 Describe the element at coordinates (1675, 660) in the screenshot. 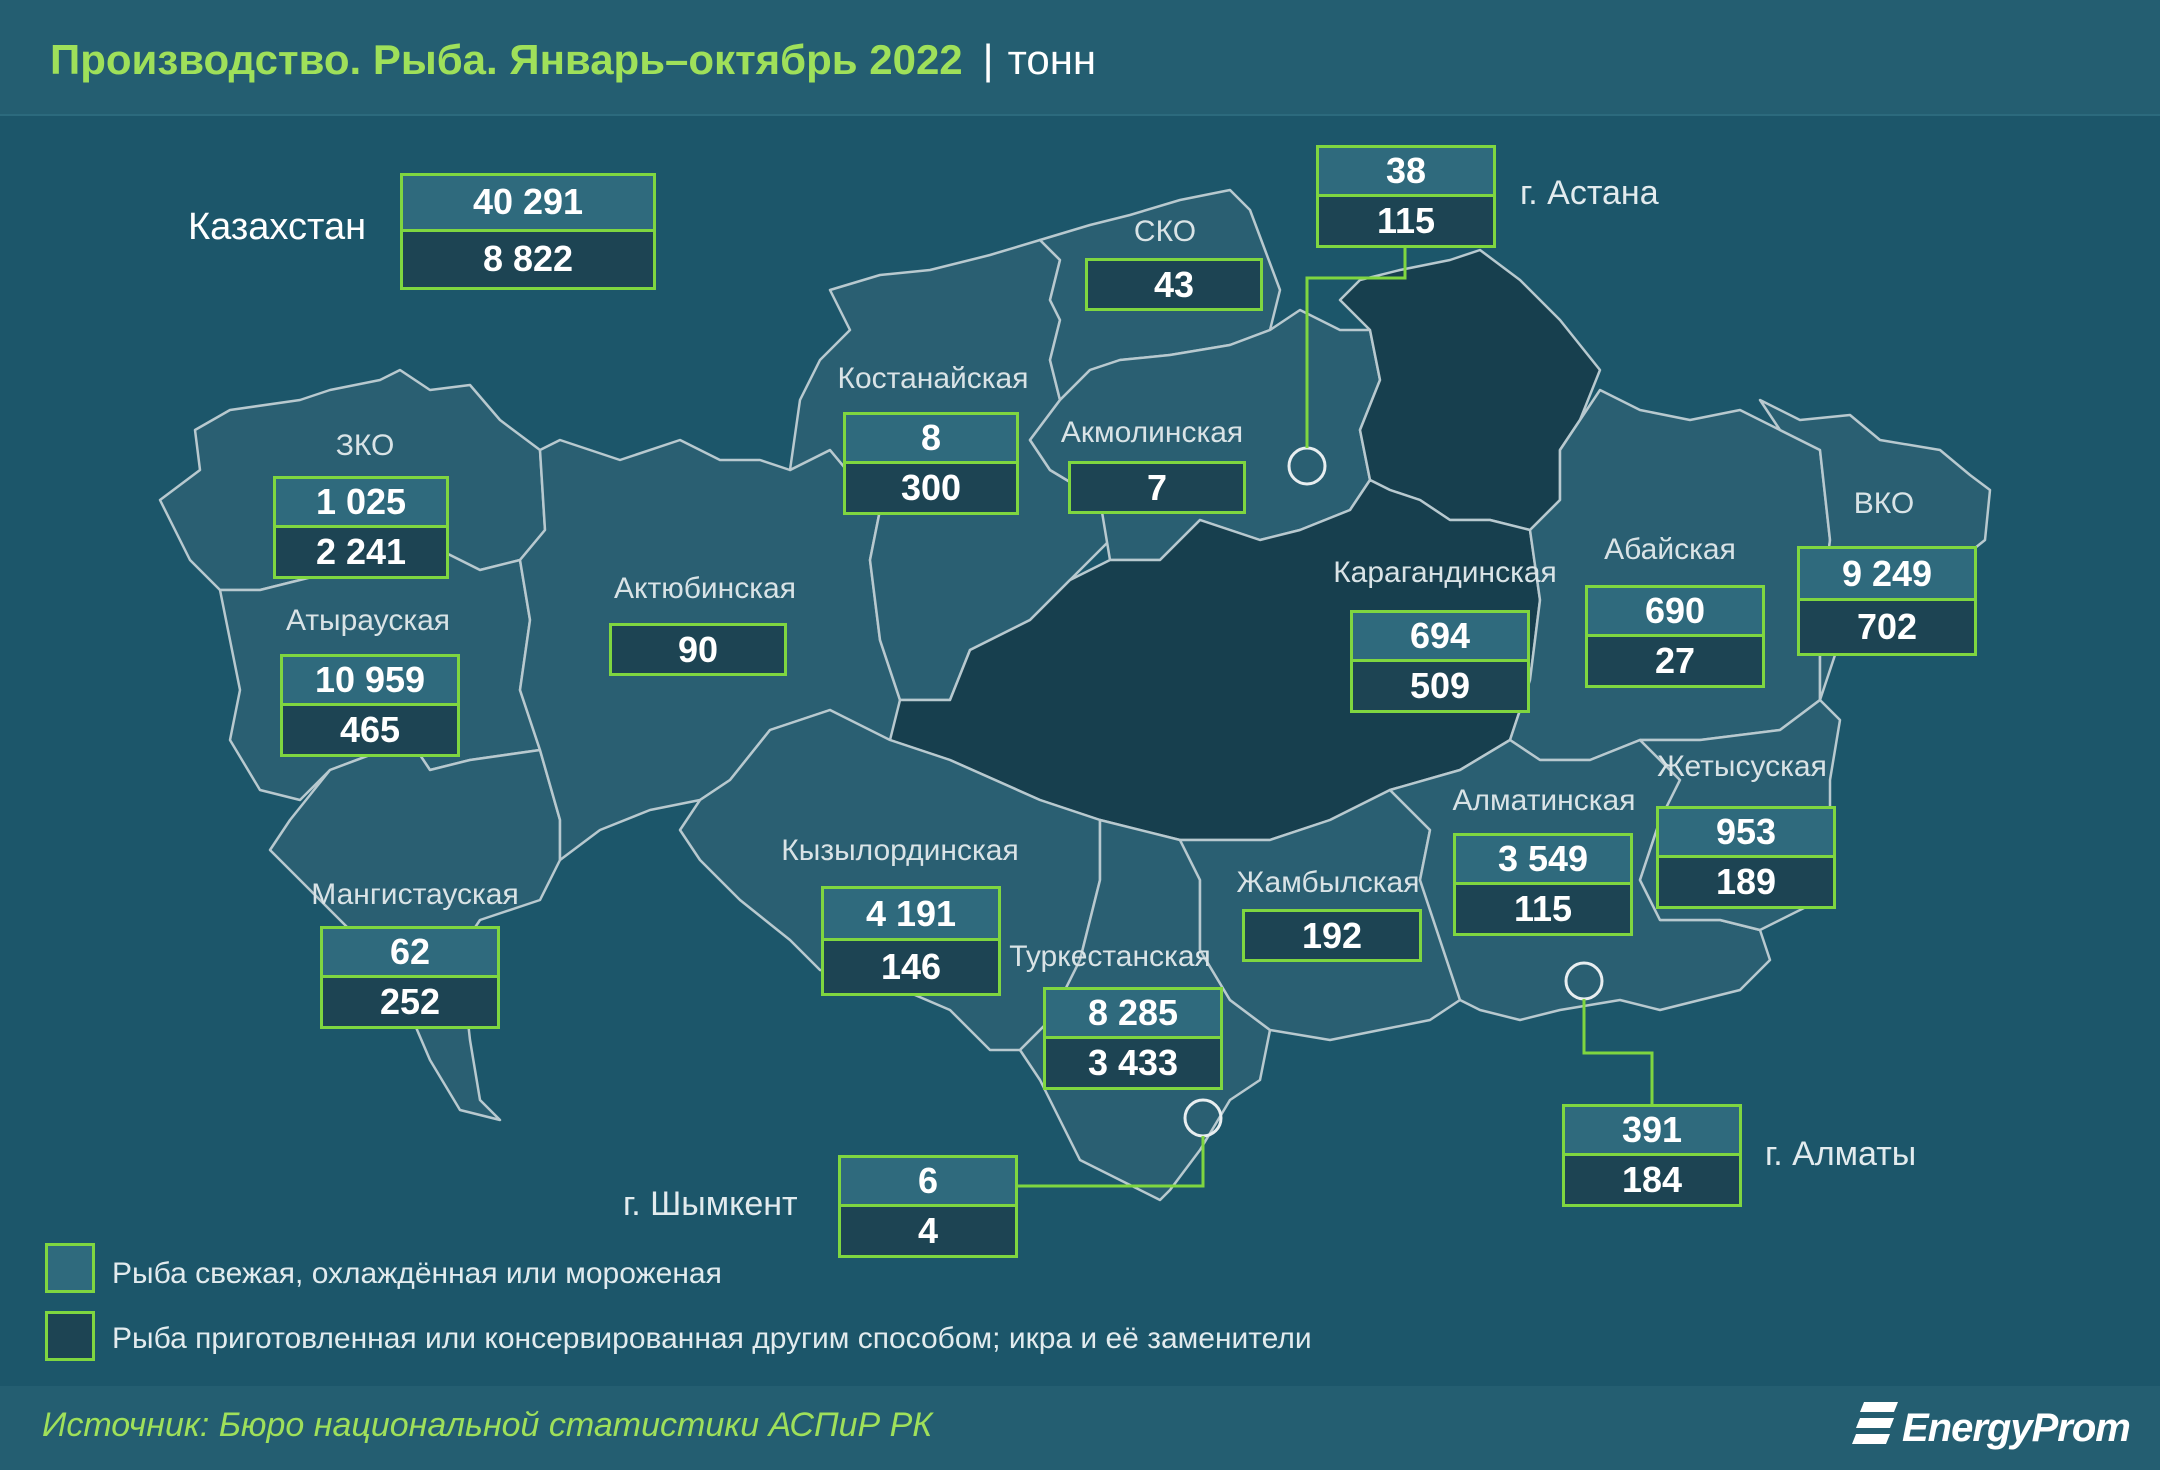

I see `prepared-value-abay: 27` at that location.